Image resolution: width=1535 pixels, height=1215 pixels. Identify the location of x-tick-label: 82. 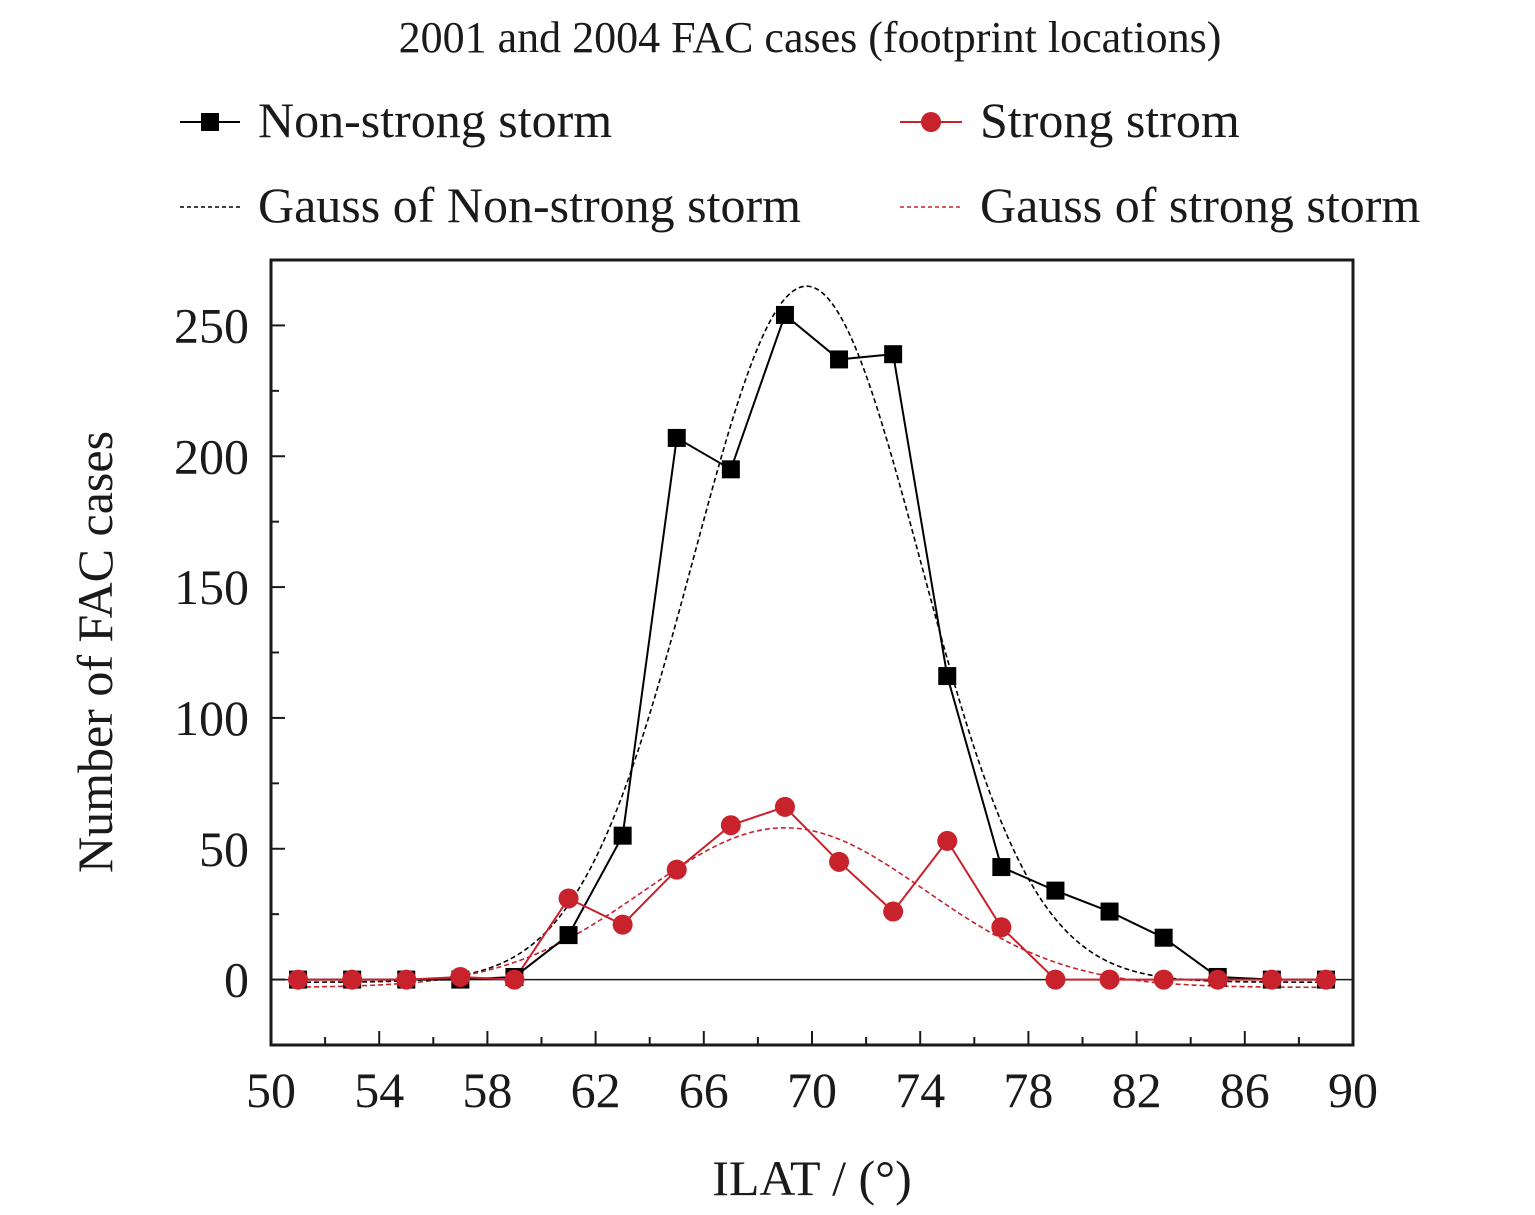
(1137, 1090).